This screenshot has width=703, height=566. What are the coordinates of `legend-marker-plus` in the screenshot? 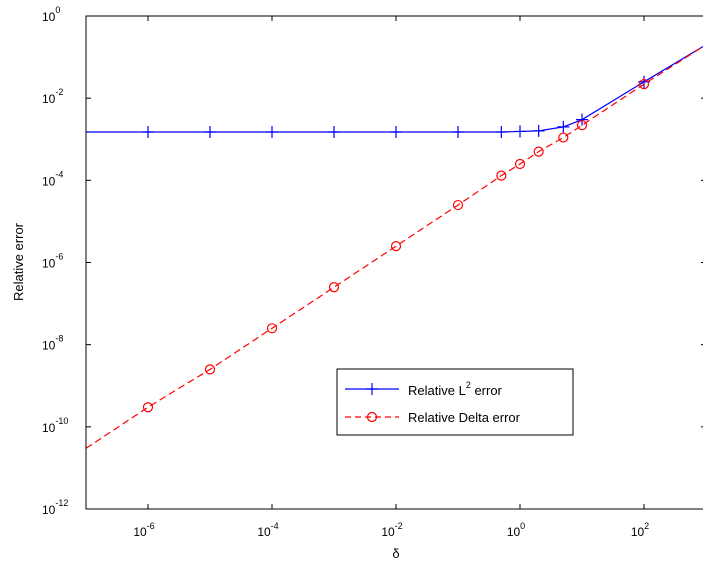 It's located at (372, 389).